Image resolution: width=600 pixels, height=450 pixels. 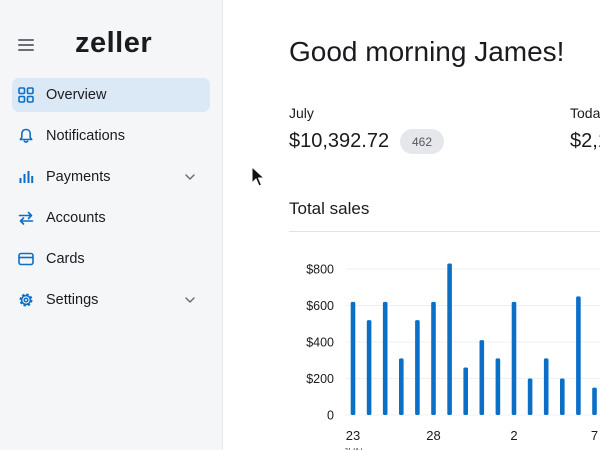 What do you see at coordinates (585, 141) in the screenshot?
I see `stat-today-value: $2,1` at bounding box center [585, 141].